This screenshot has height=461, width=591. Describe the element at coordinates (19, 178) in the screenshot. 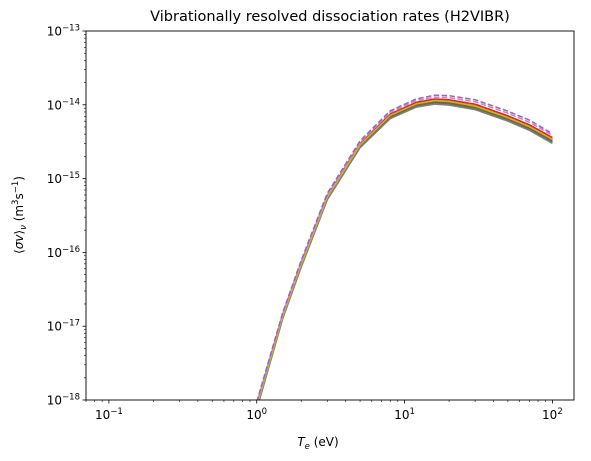

I see `y-axis-title-unit-close: )` at that location.